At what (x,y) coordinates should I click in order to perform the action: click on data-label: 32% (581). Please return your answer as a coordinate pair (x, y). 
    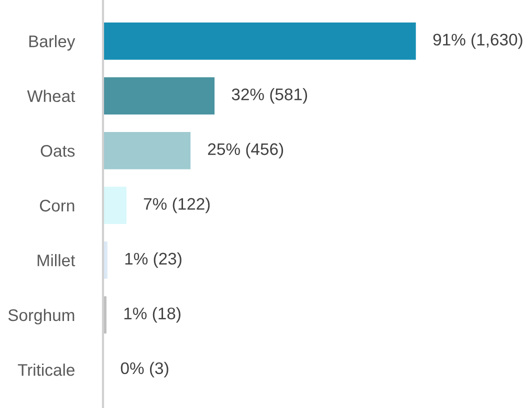
    Looking at the image, I should click on (270, 96).